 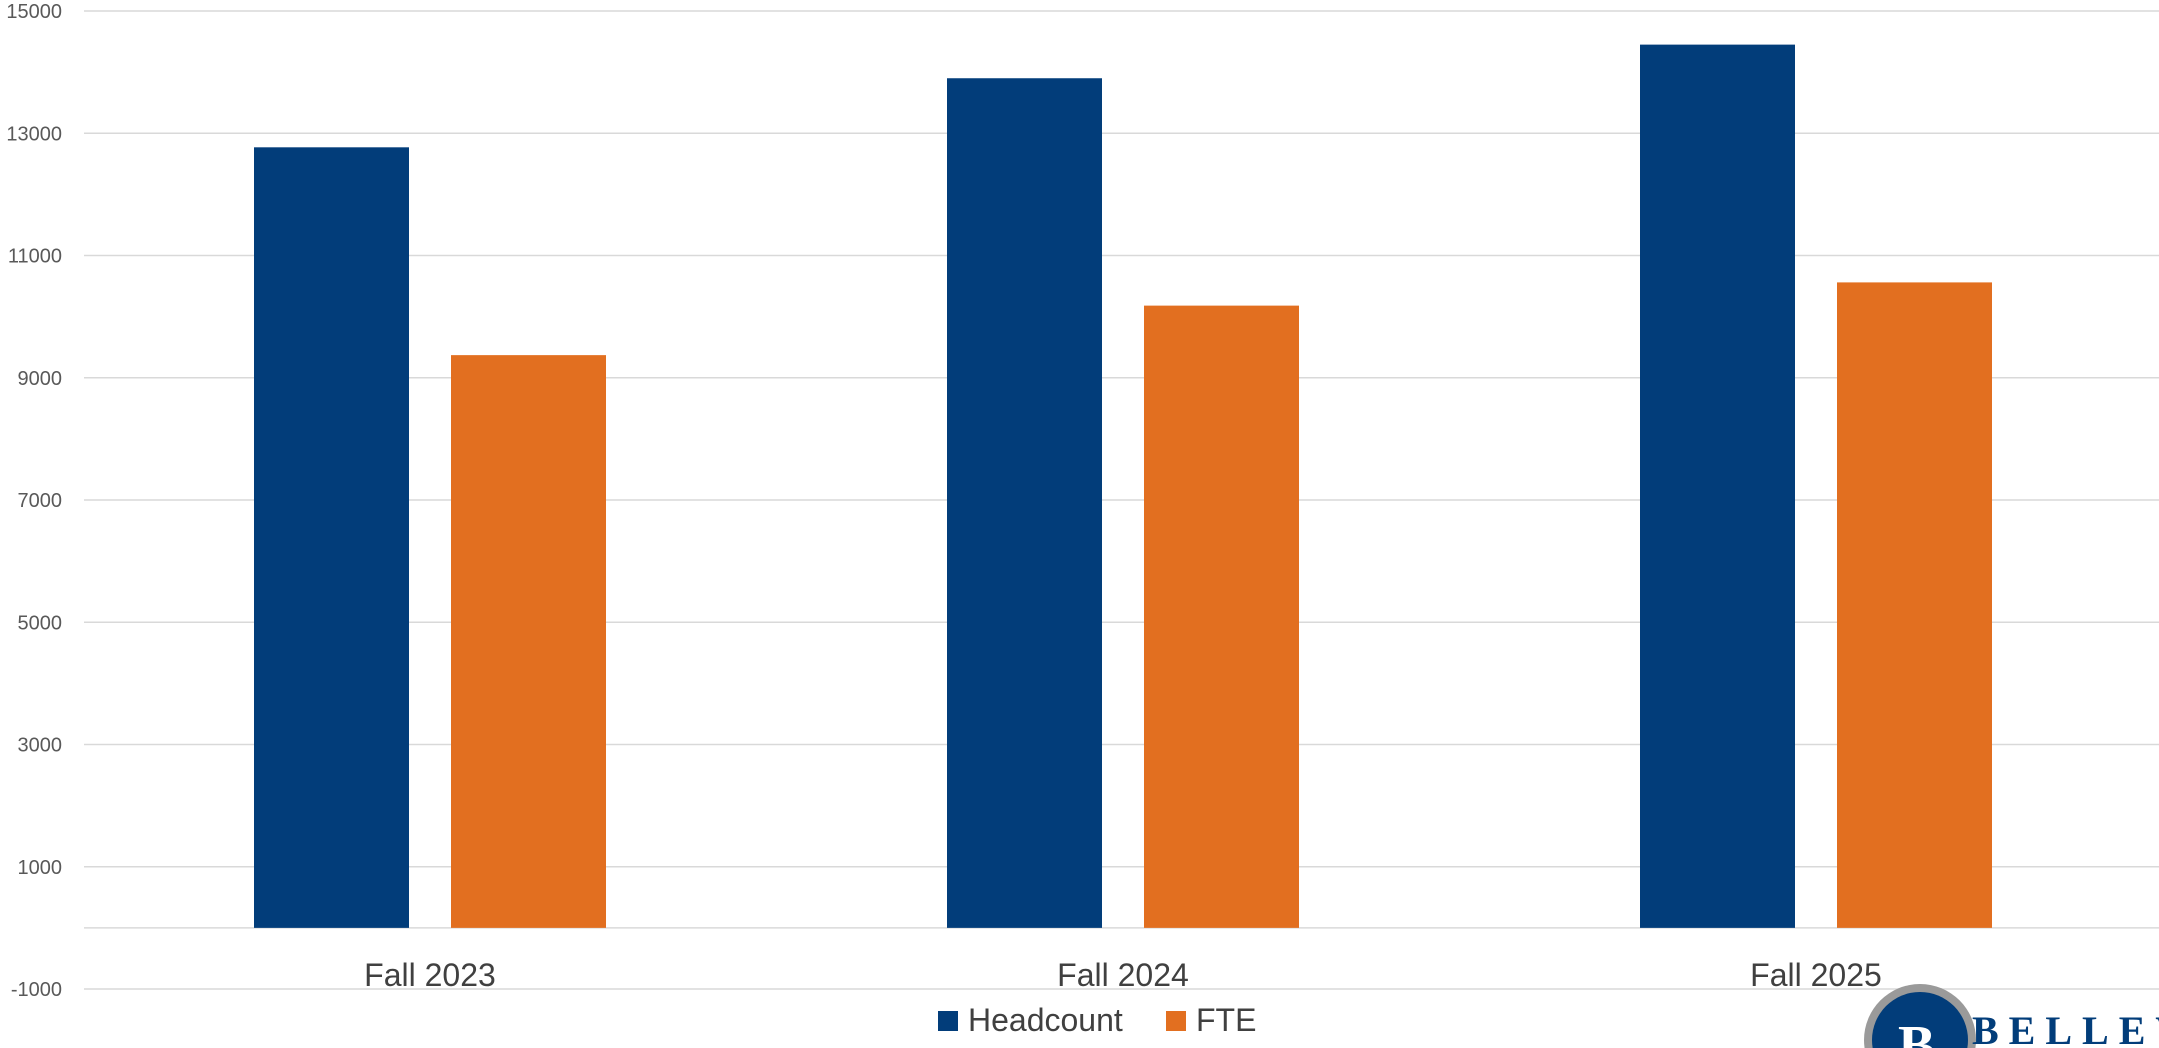 What do you see at coordinates (40, 379) in the screenshot?
I see `y-tick-label: 9000` at bounding box center [40, 379].